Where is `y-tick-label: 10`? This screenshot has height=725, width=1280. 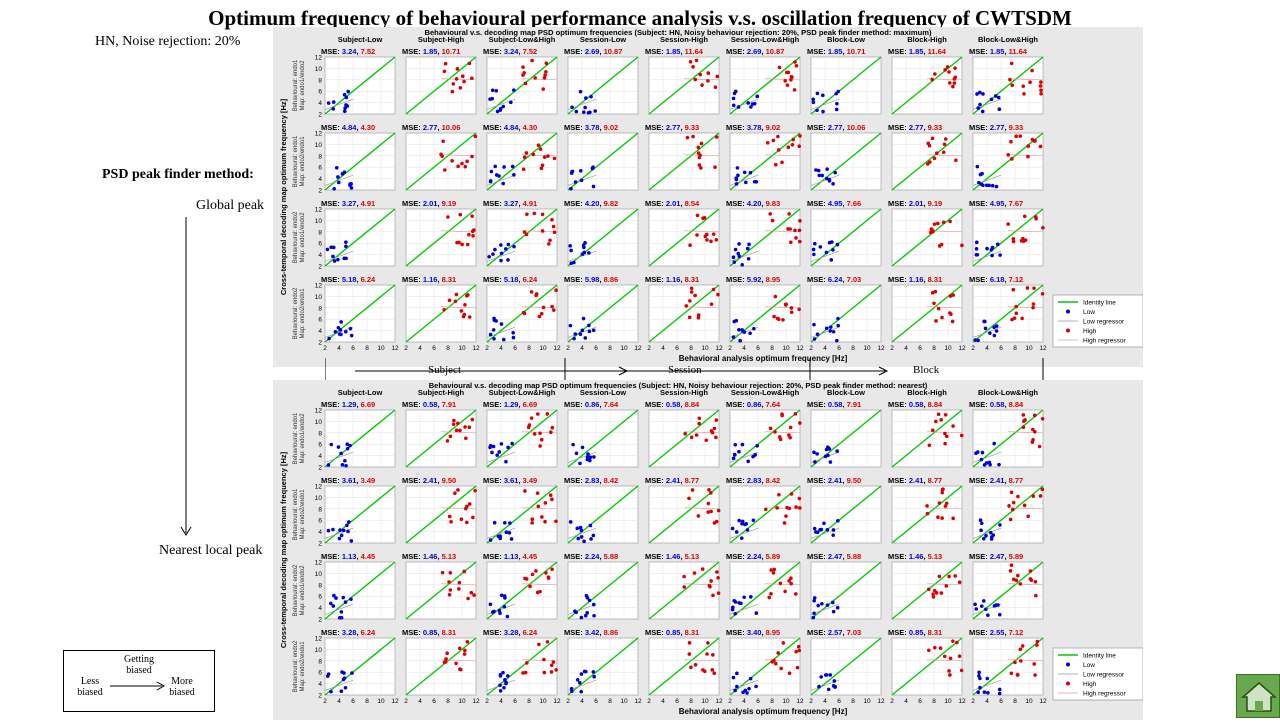 y-tick-label: 10 is located at coordinates (319, 422).